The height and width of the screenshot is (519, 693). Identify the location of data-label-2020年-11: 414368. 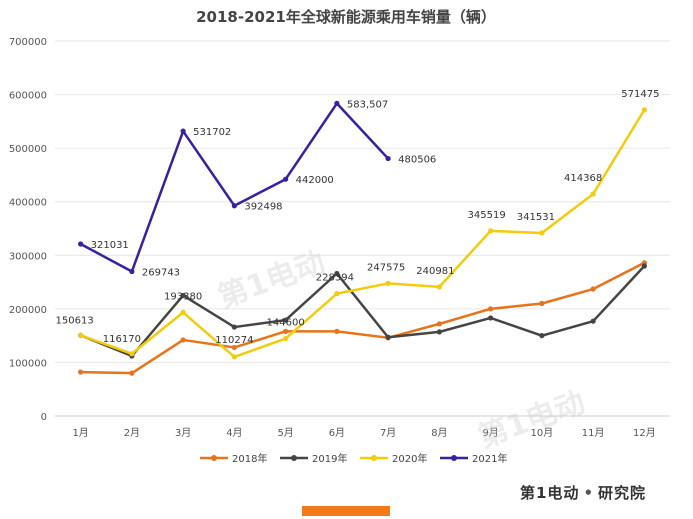
(583, 178).